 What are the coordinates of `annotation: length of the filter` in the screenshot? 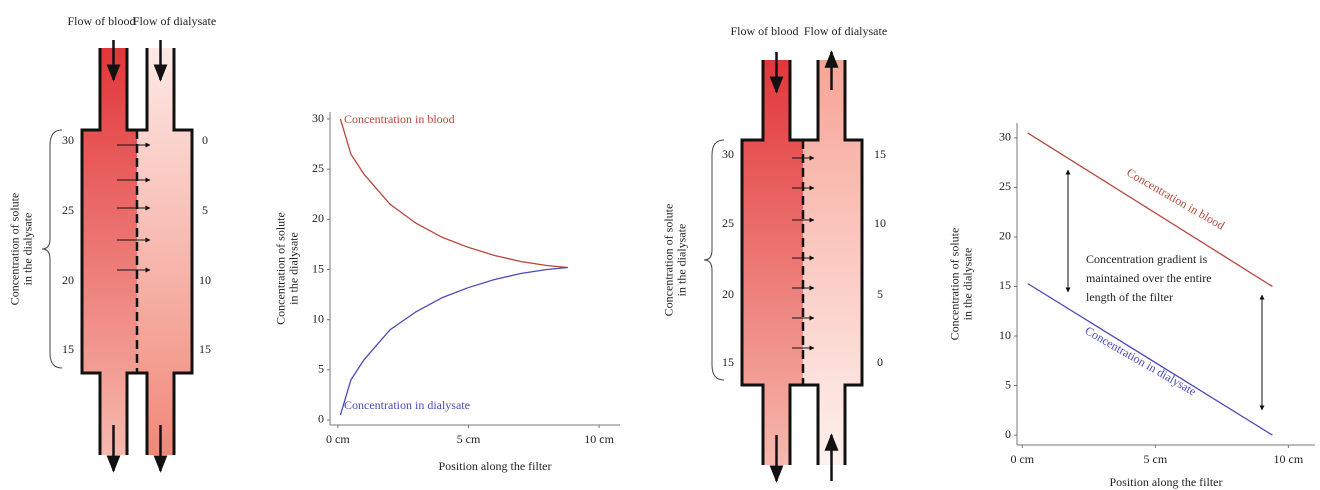 It's located at (1129, 297).